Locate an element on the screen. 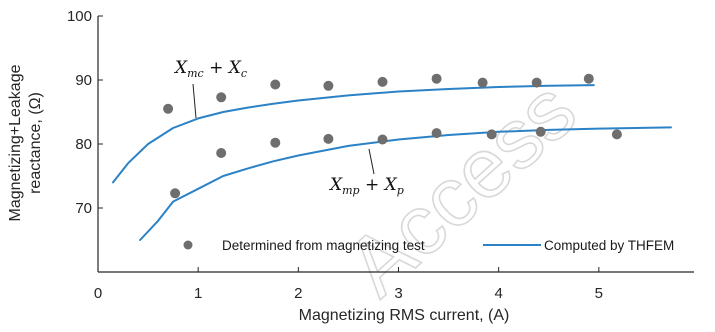  legend-label-determined: Determined from magnetizing test is located at coordinates (323, 245).